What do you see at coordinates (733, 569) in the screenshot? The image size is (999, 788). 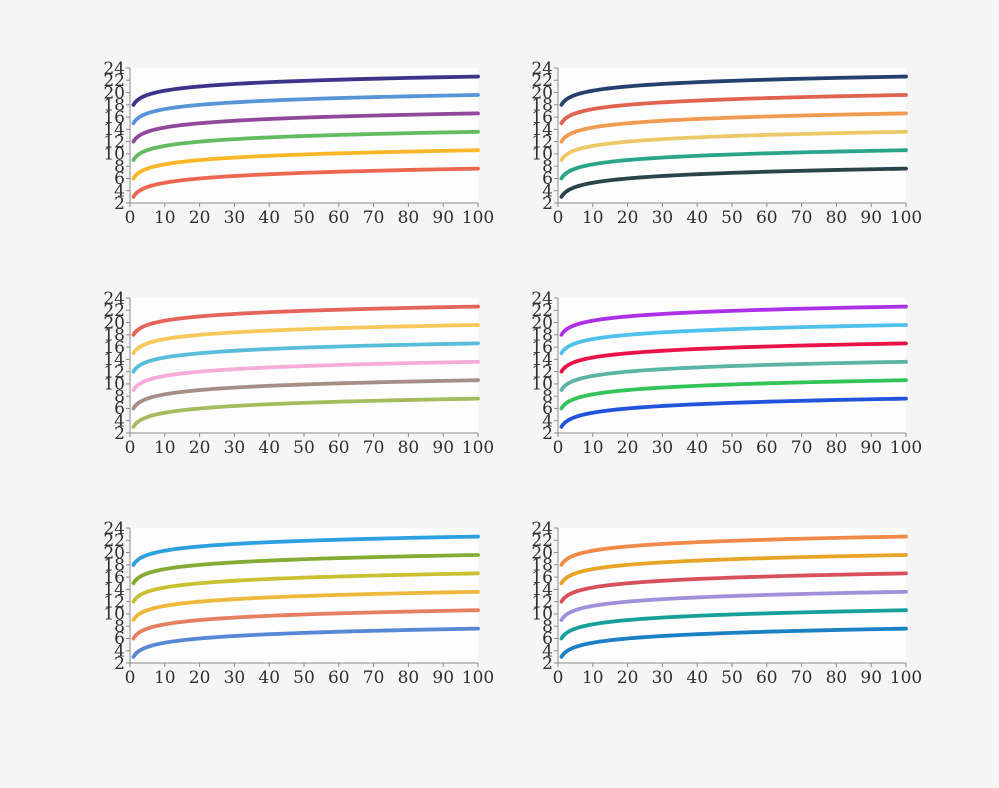 I see `series-line-golden-amber` at bounding box center [733, 569].